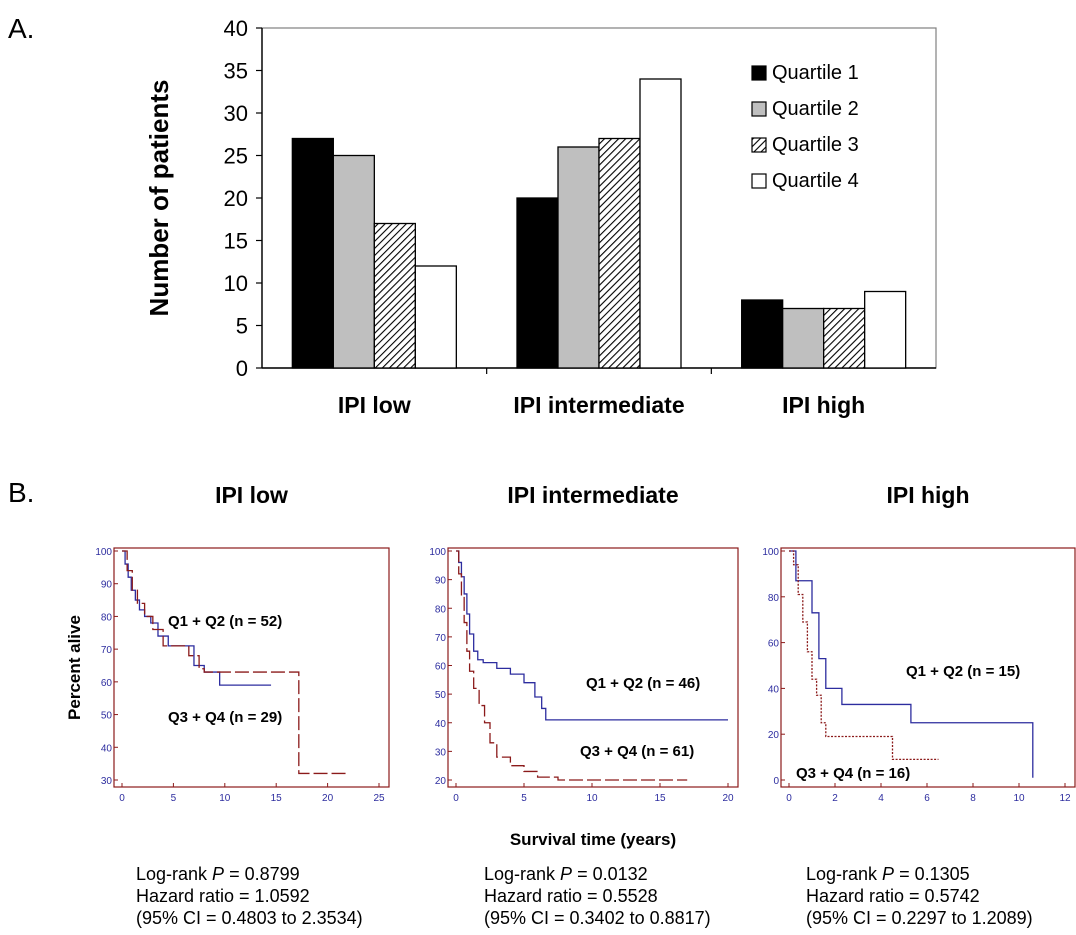 The image size is (1076, 935). I want to click on y-tick-label: 35, so click(236, 71).